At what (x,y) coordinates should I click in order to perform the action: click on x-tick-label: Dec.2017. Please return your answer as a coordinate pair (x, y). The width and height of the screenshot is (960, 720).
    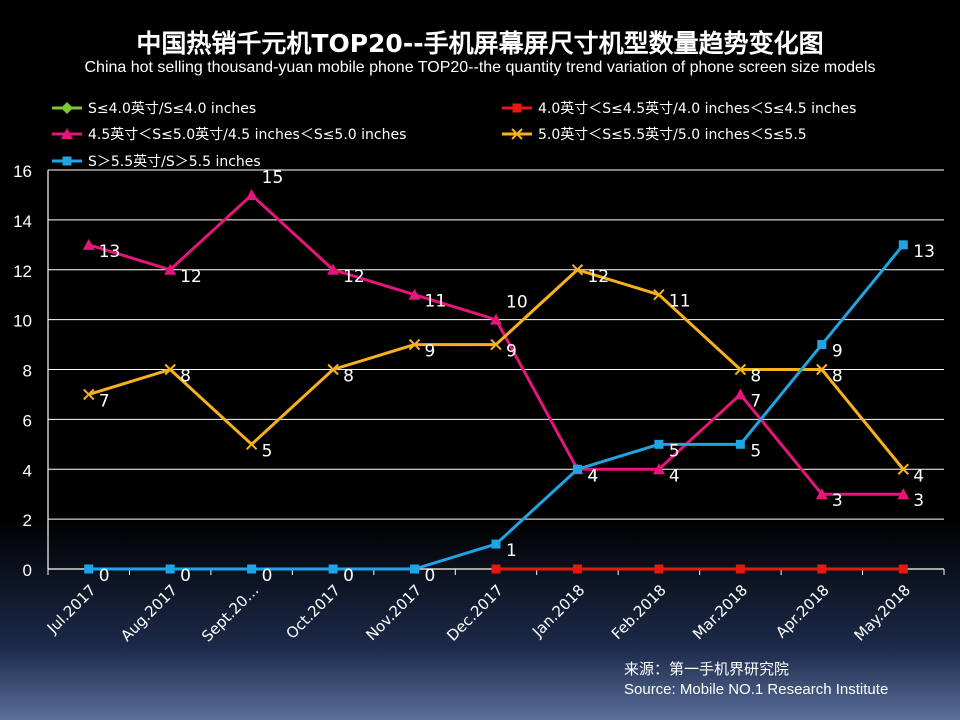
    Looking at the image, I should click on (475, 613).